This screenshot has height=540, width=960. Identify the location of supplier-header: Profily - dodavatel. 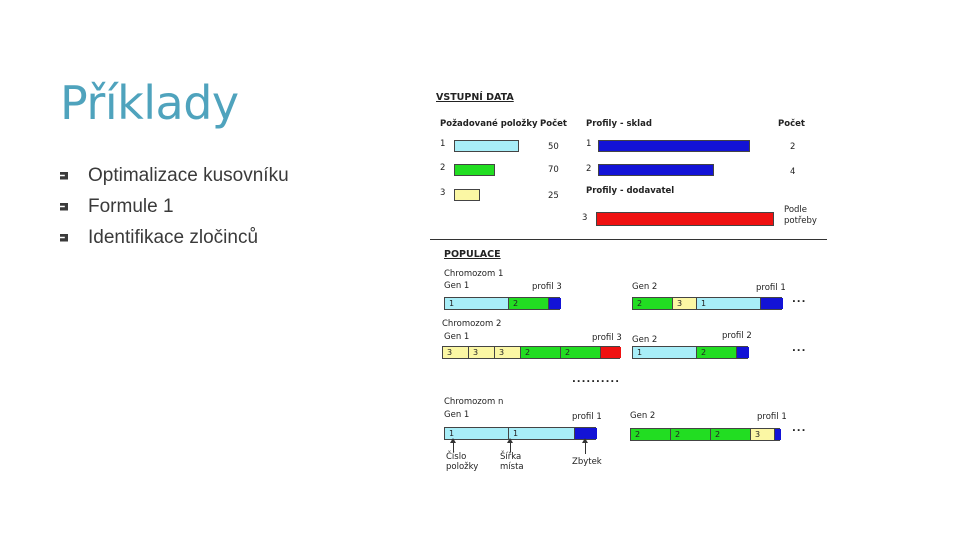
(630, 191).